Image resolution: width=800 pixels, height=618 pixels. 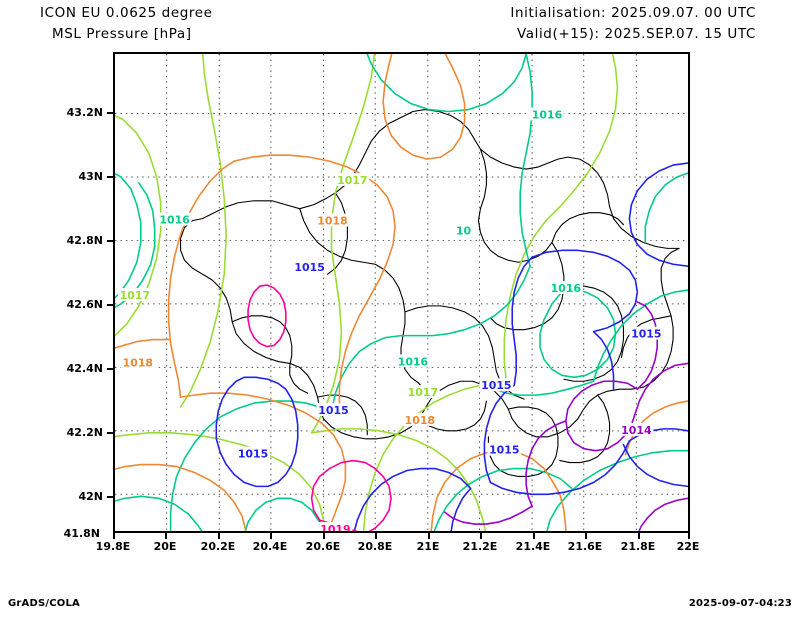 I want to click on y-tick-label: 41.8N, so click(x=81, y=533).